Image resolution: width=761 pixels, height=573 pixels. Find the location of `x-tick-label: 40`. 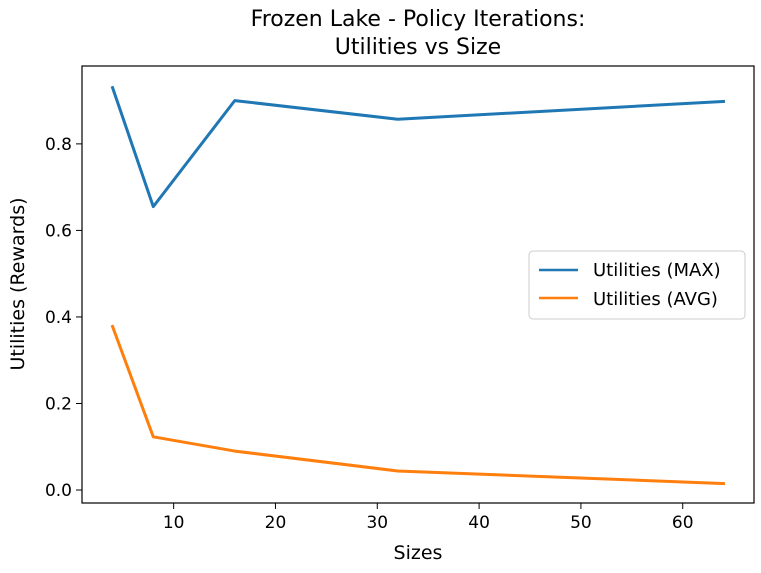

x-tick-label: 40 is located at coordinates (479, 523).